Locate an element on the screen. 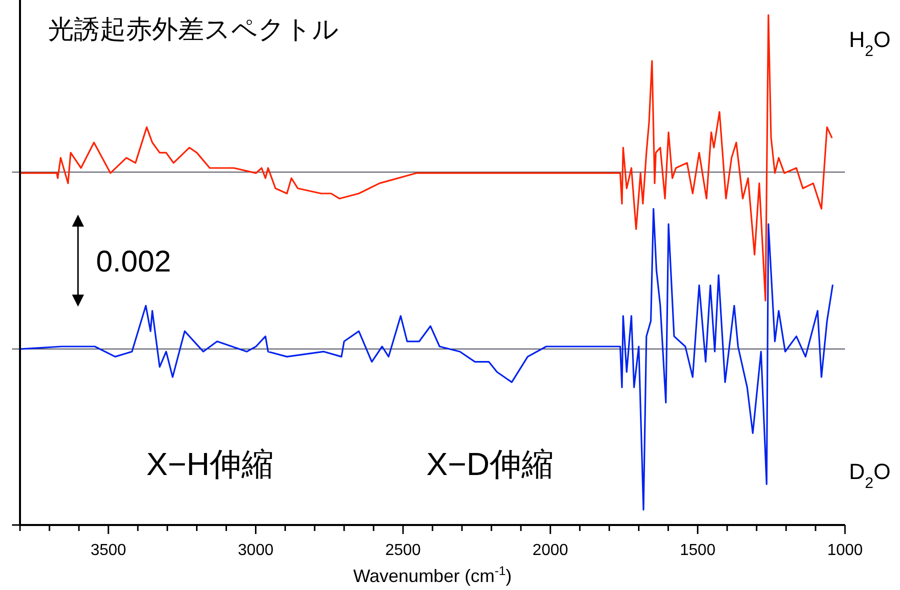  x-tick-label: 1500 is located at coordinates (698, 550).